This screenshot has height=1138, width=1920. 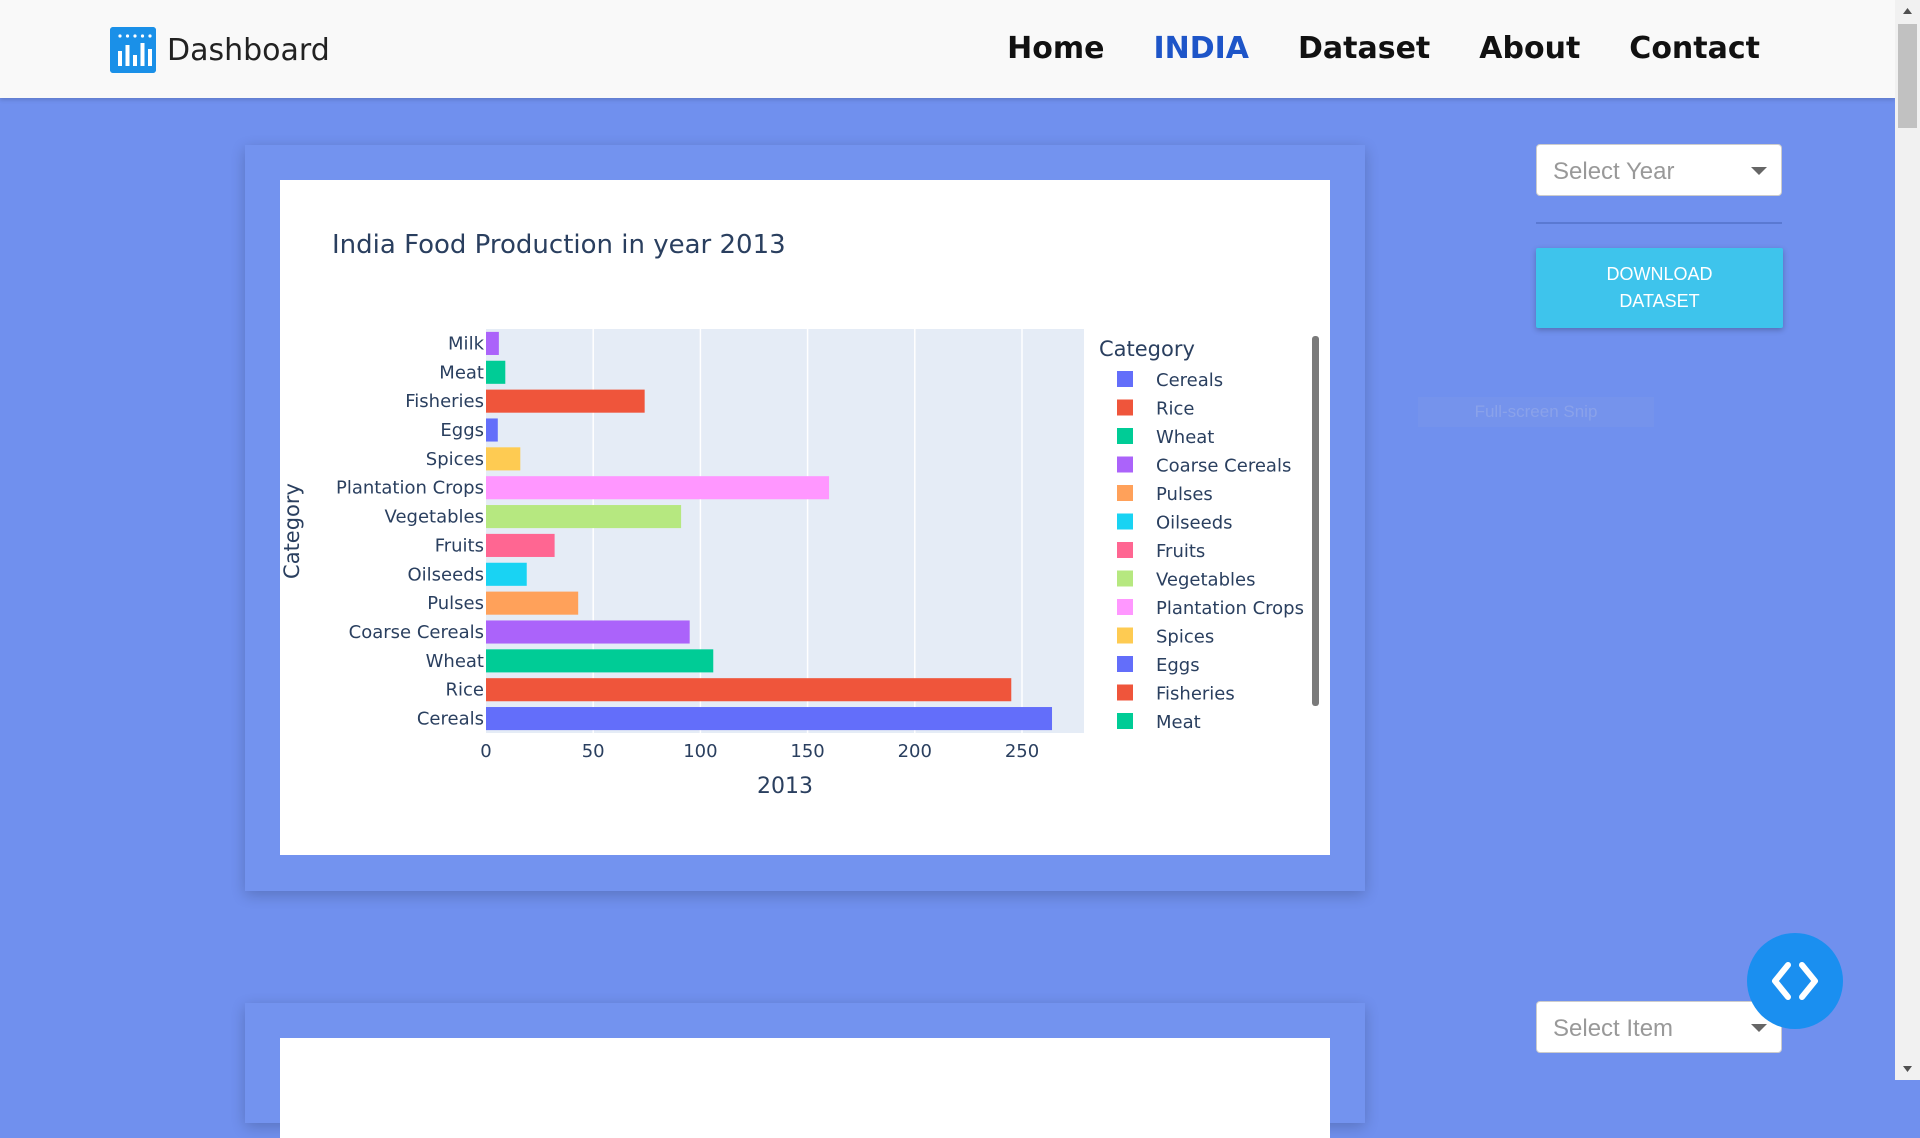 What do you see at coordinates (1194, 523) in the screenshot?
I see `legend-entry: Oilseeds` at bounding box center [1194, 523].